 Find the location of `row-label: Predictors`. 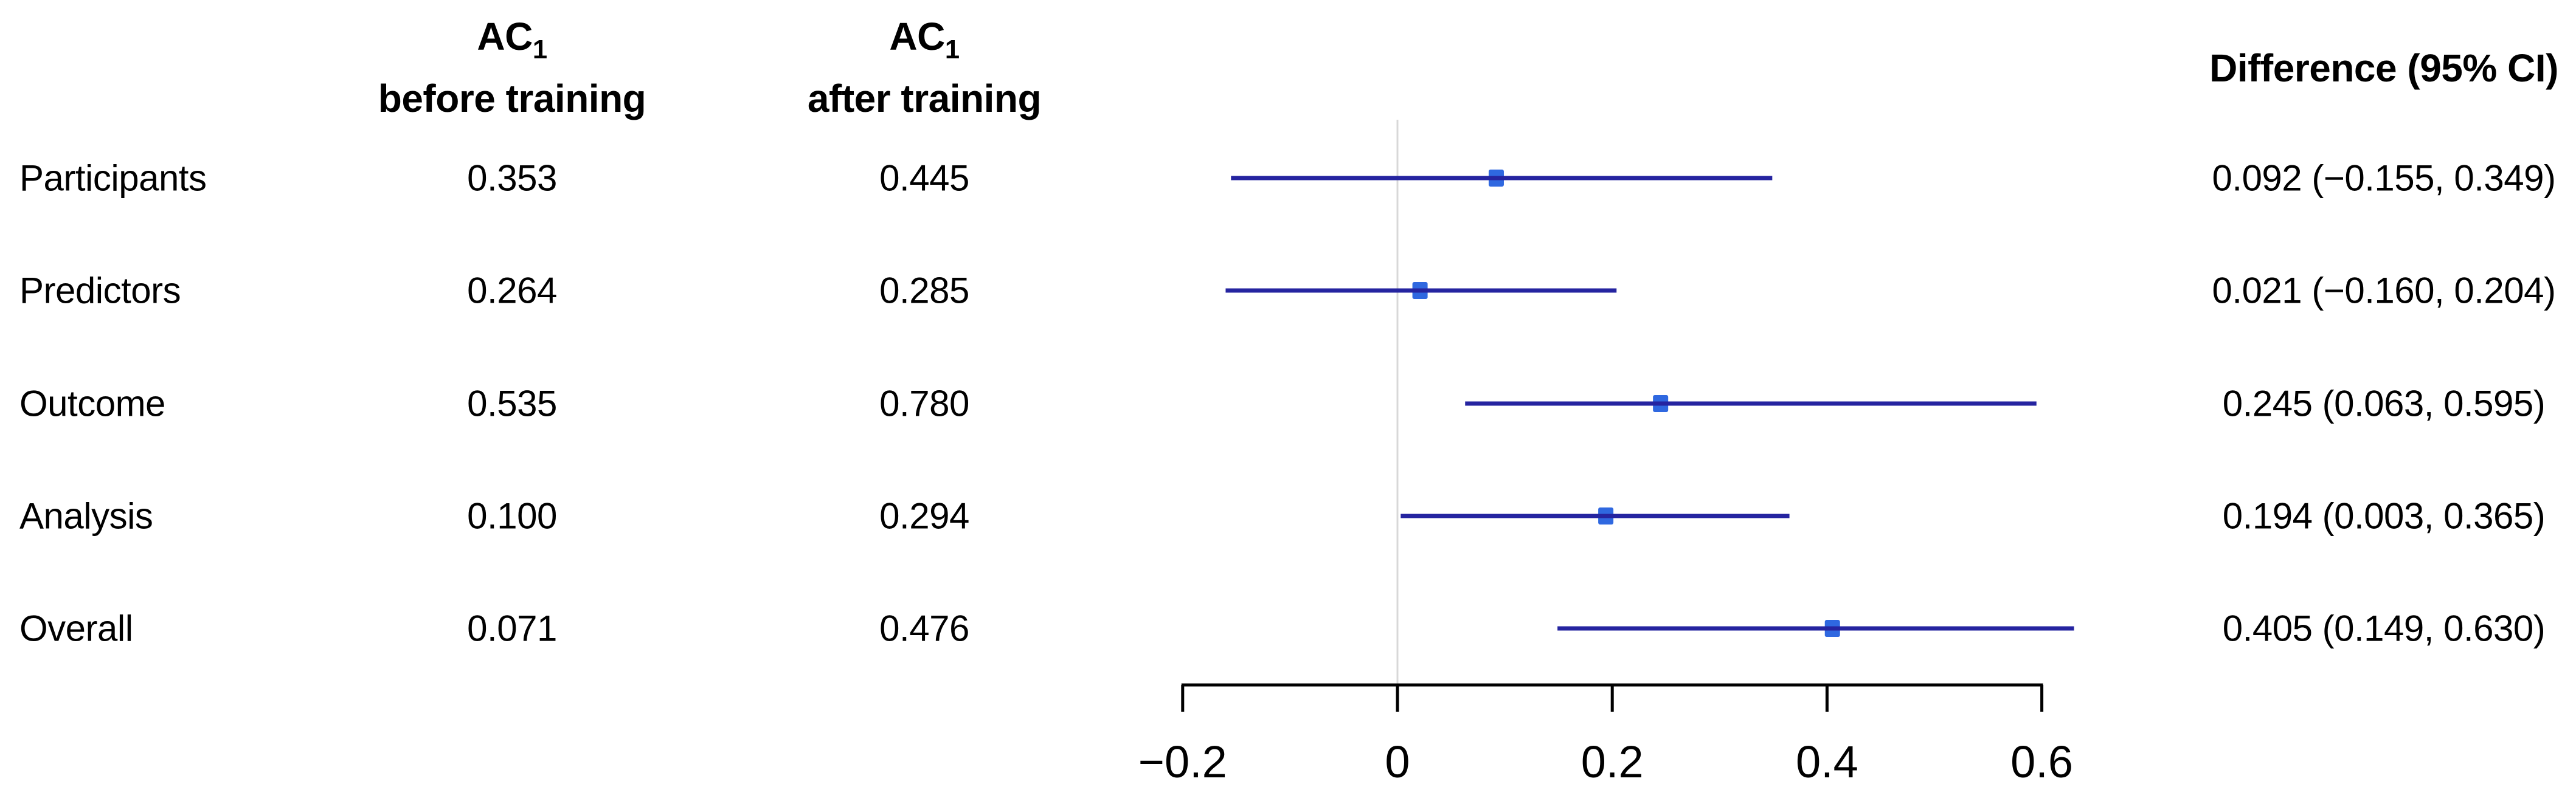

row-label: Predictors is located at coordinates (100, 291).